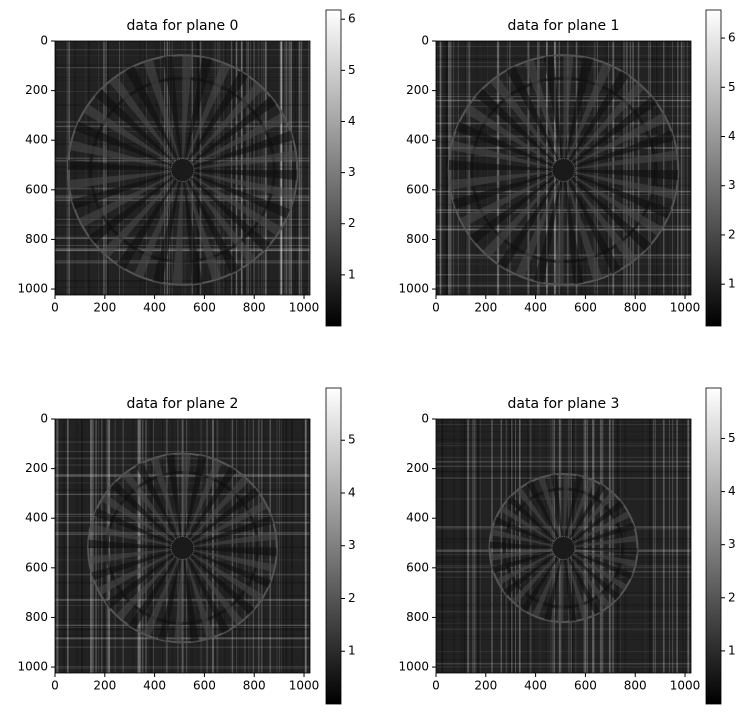 This screenshot has height=713, width=749. Describe the element at coordinates (685, 686) in the screenshot. I see `x-tick-label: 1000` at that location.